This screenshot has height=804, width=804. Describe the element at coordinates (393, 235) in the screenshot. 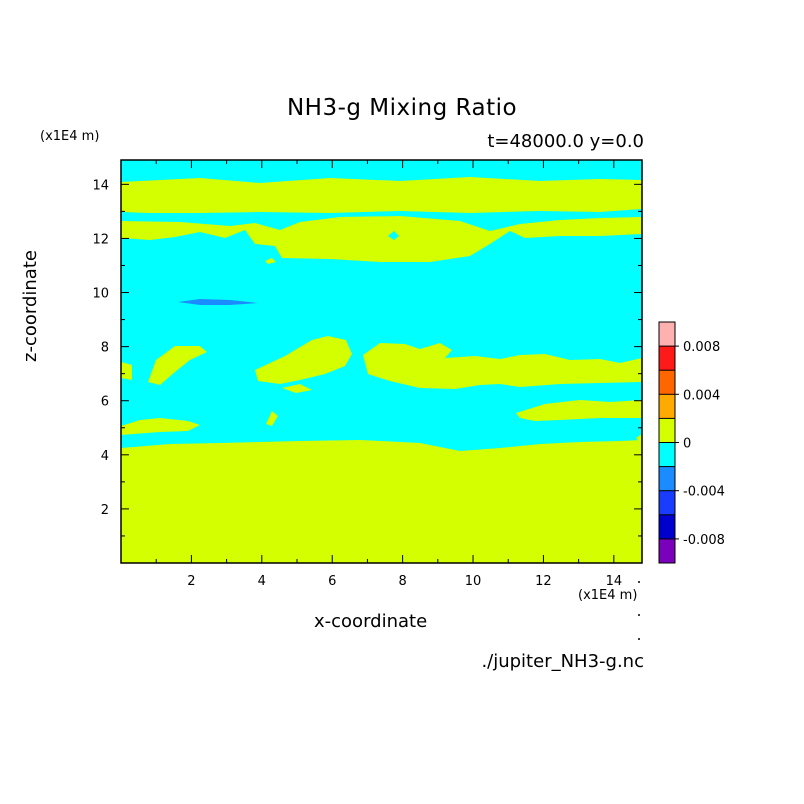

I see `field-region-negative-hole` at that location.